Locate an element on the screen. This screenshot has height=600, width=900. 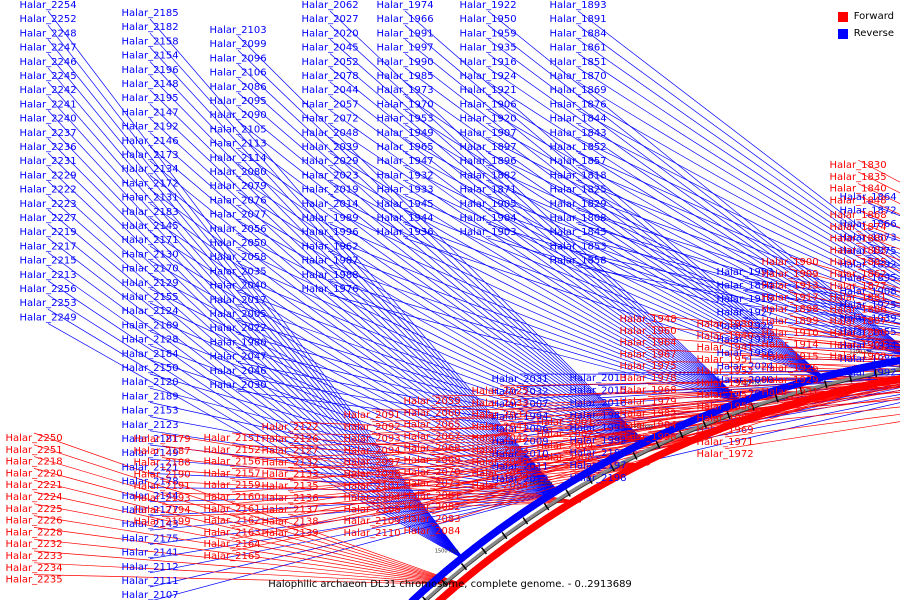
gene-label: Halar_2155 is located at coordinates (149, 297).